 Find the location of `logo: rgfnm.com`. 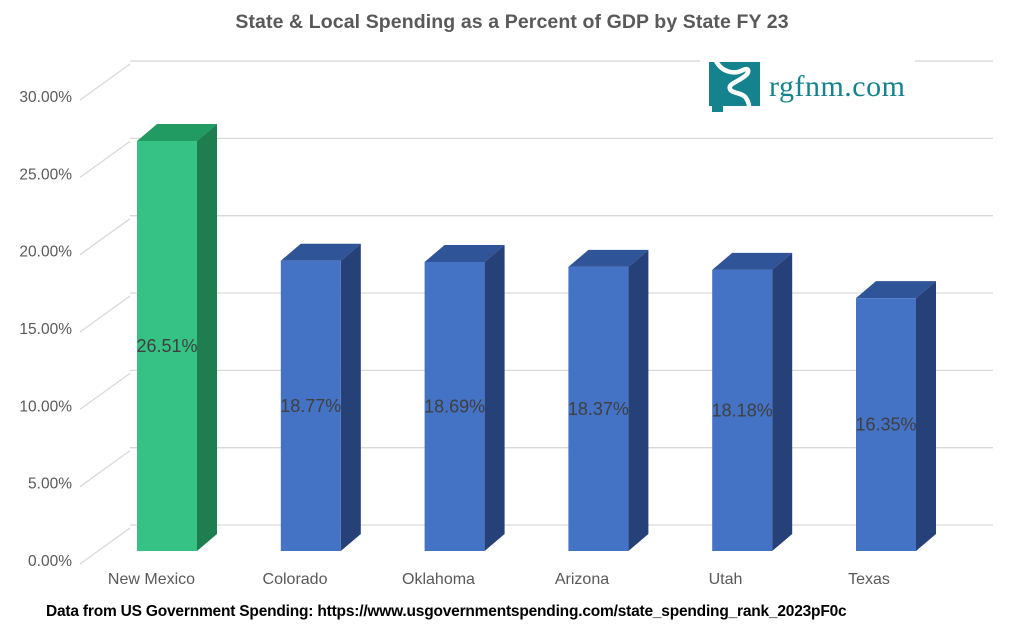

logo: rgfnm.com is located at coordinates (808, 87).